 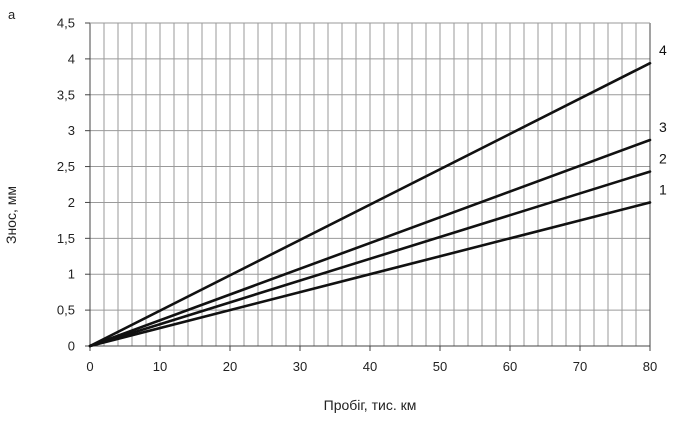 I want to click on series-label-3: 3, so click(x=663, y=127).